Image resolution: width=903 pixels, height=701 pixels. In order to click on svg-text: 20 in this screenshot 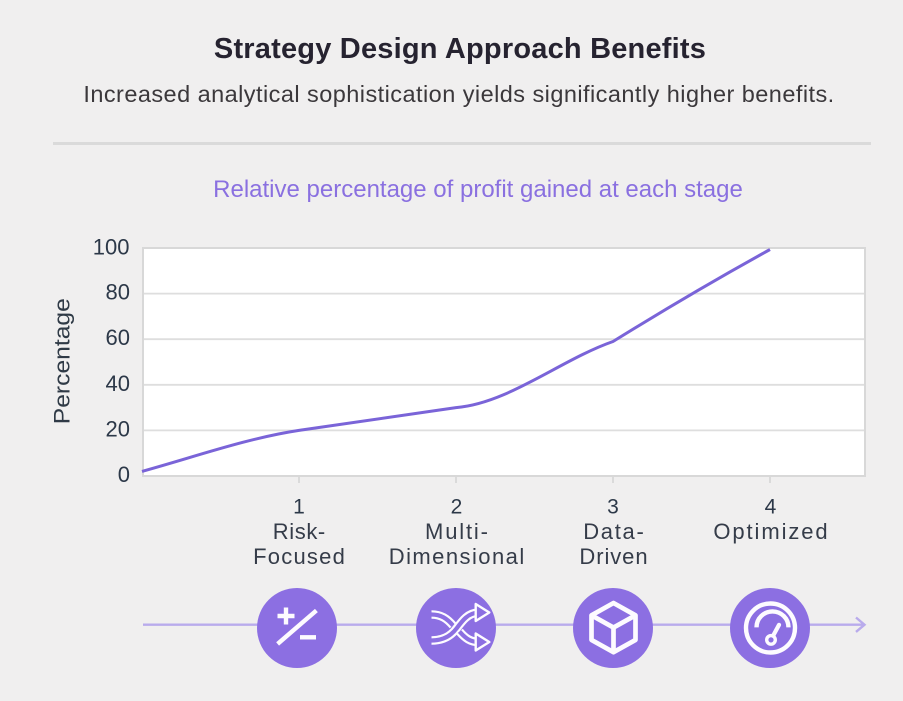, I will do `click(118, 428)`.